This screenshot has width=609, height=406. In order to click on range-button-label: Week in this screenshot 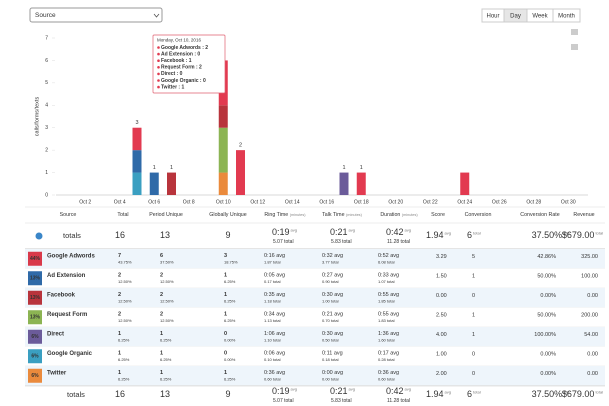, I will do `click(540, 16)`.